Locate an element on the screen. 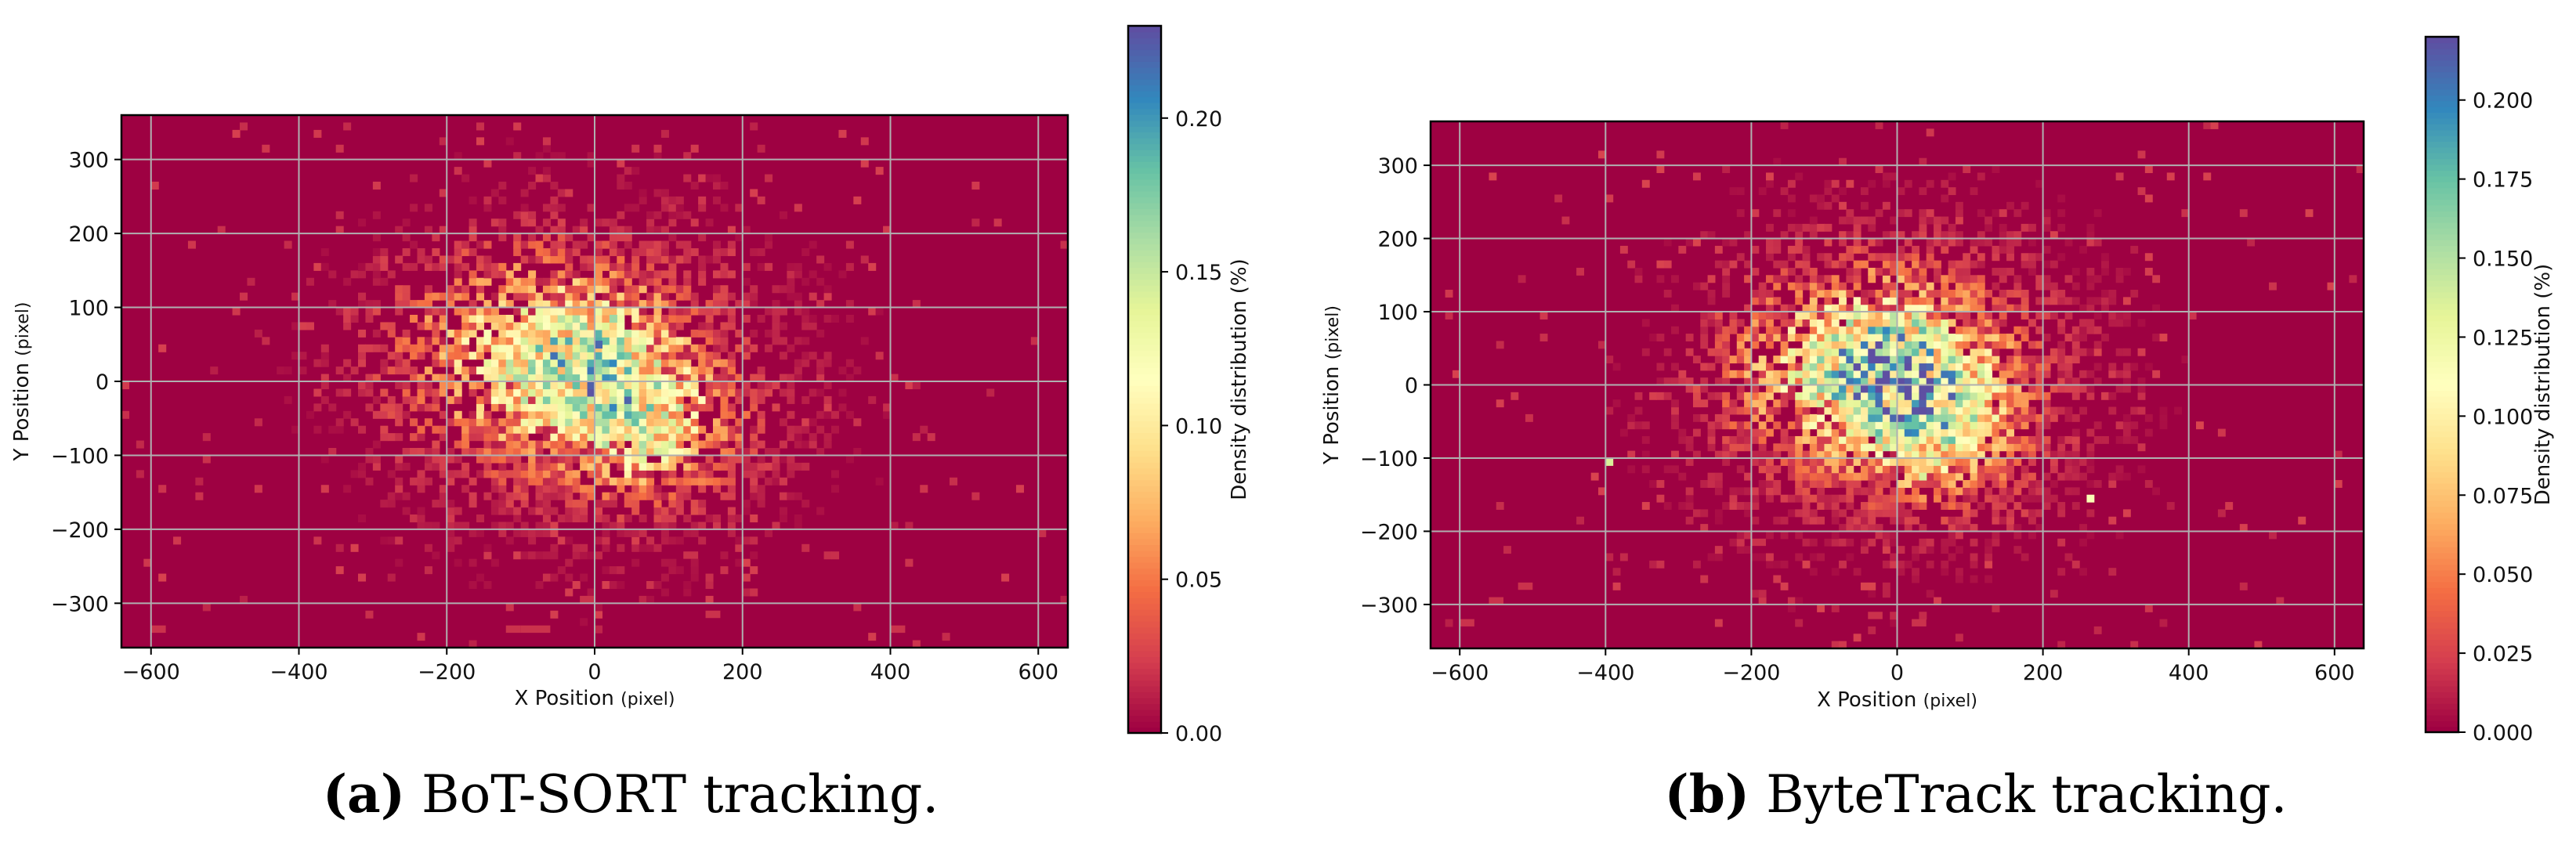 The width and height of the screenshot is (2576, 852). y-tick-label: 100 is located at coordinates (88, 309).